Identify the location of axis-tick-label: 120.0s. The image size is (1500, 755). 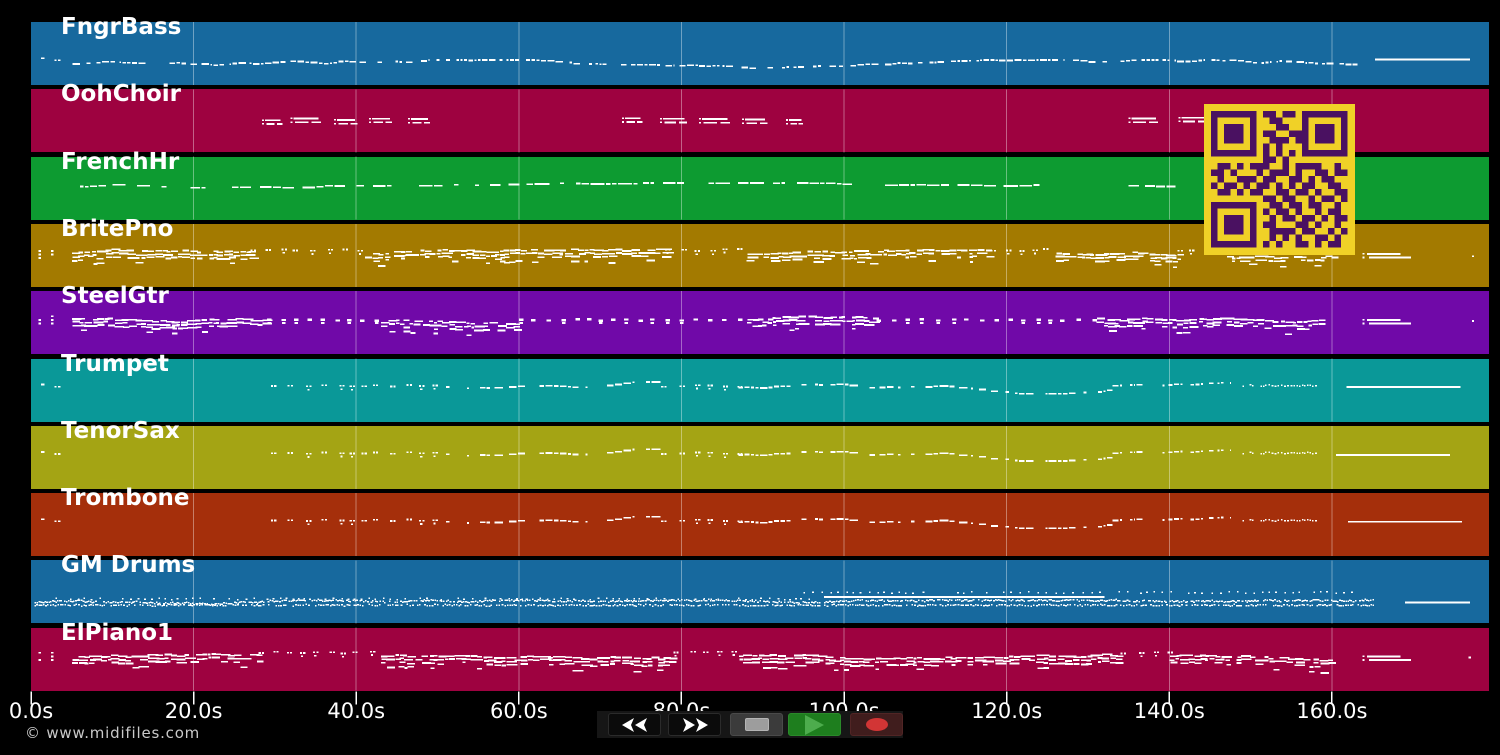
(1007, 711).